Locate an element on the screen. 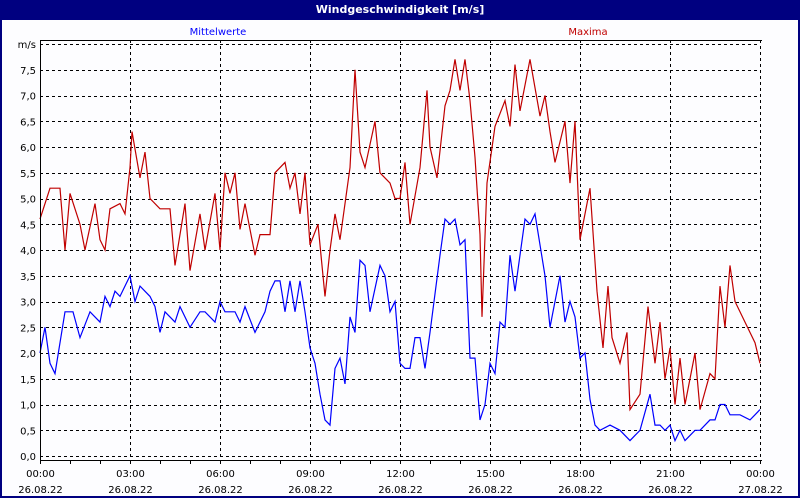 This screenshot has height=500, width=800. y-axis-unit: m/s is located at coordinates (27, 45).